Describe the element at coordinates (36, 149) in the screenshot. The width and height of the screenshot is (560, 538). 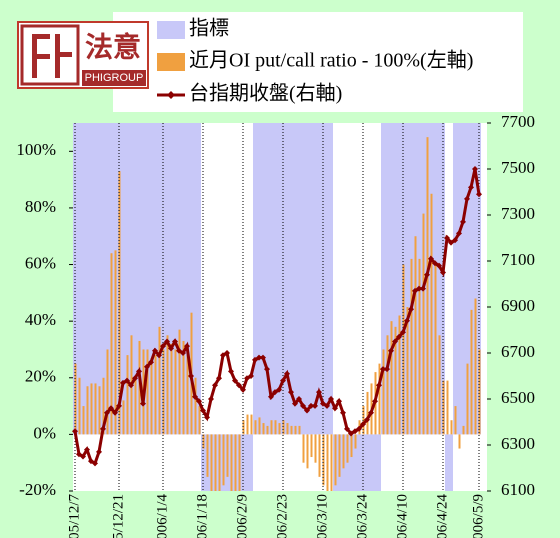
I see `y-tick-label: 100%` at that location.